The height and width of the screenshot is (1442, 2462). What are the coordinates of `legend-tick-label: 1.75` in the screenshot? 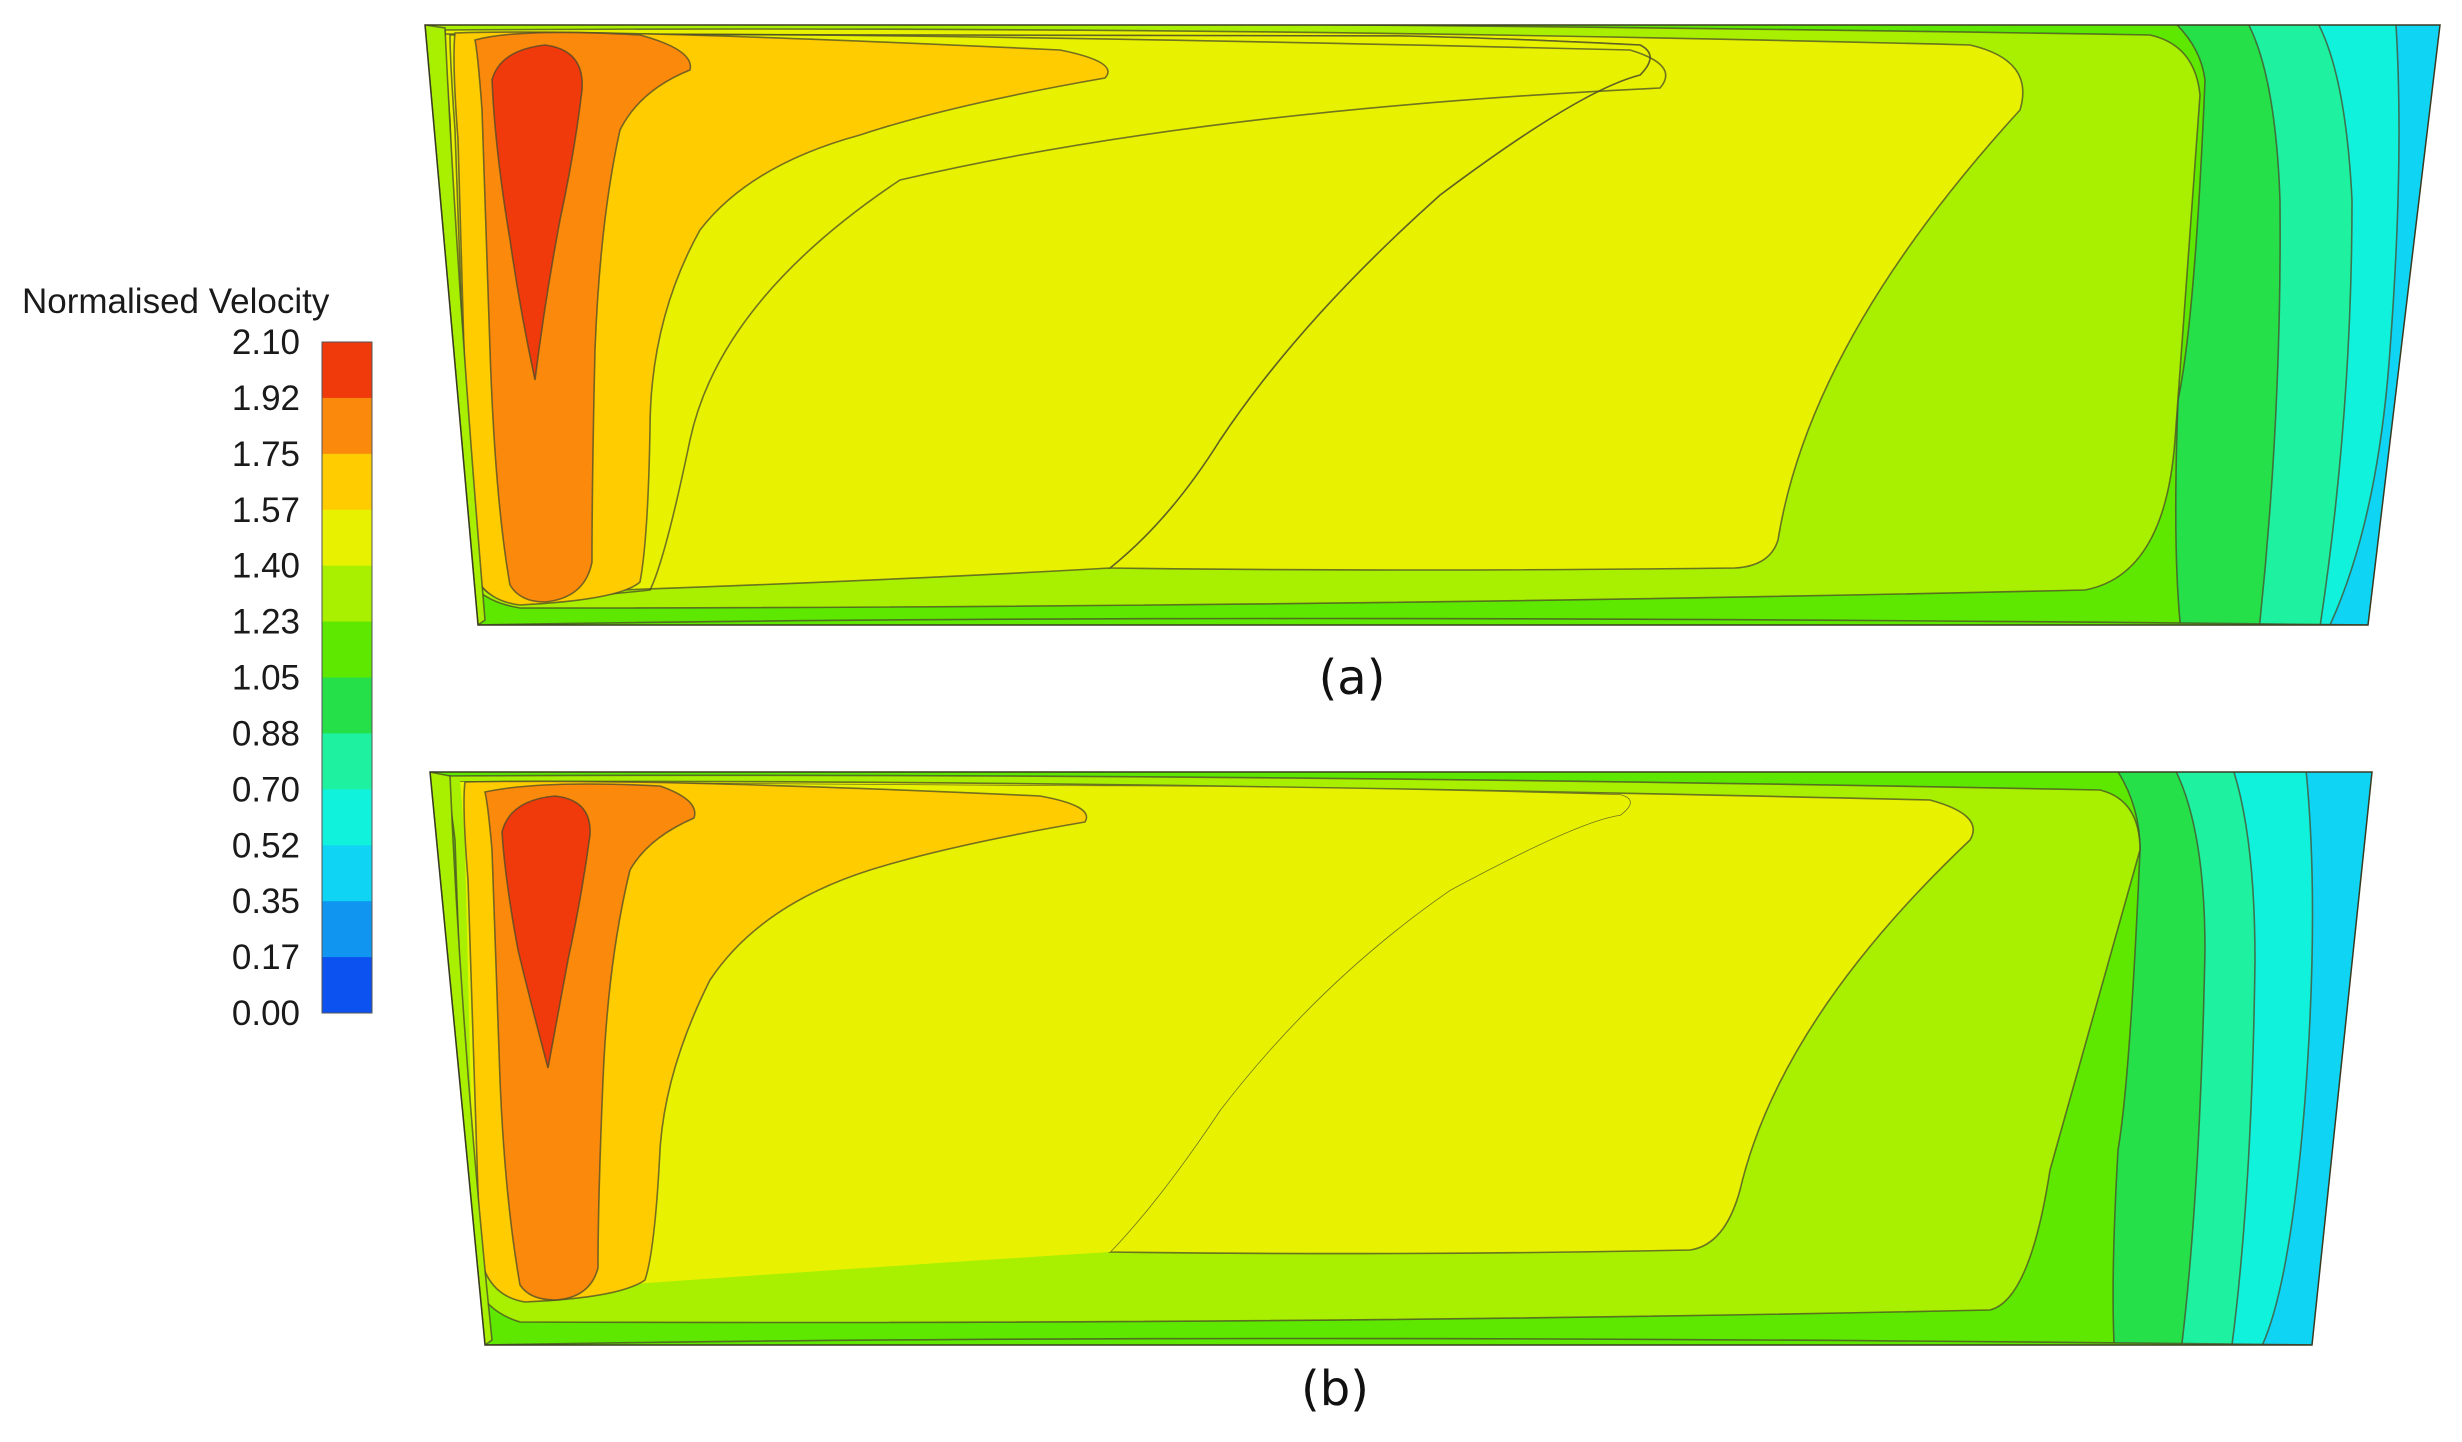 It's located at (266, 454).